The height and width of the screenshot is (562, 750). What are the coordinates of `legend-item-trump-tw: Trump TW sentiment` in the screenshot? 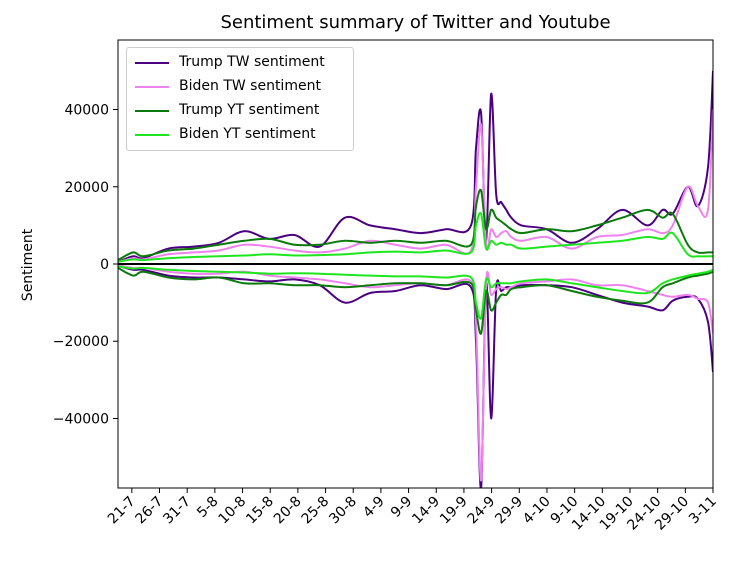 It's located at (240, 63).